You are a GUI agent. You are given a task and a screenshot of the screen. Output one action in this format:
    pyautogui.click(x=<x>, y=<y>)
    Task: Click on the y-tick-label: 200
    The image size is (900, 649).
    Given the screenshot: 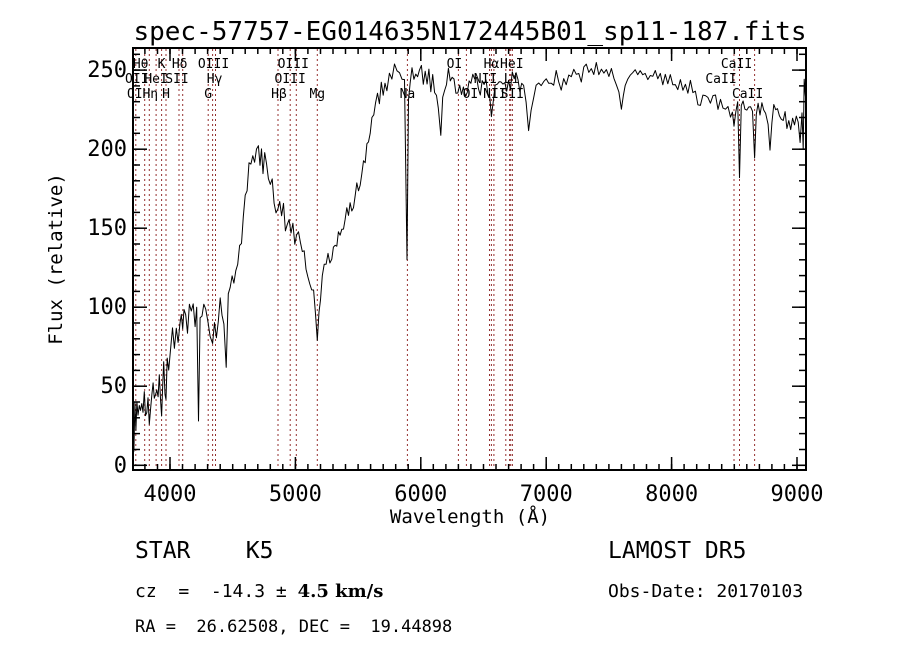 What is the action you would take?
    pyautogui.click(x=107, y=149)
    